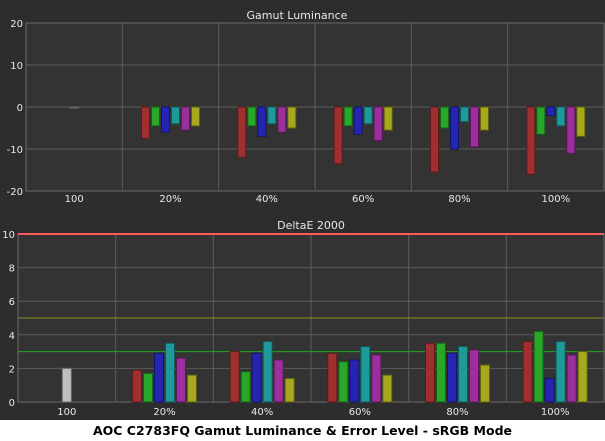 The image size is (605, 441). What do you see at coordinates (311, 225) in the screenshot?
I see `chart-title: DeltaE 2000` at bounding box center [311, 225].